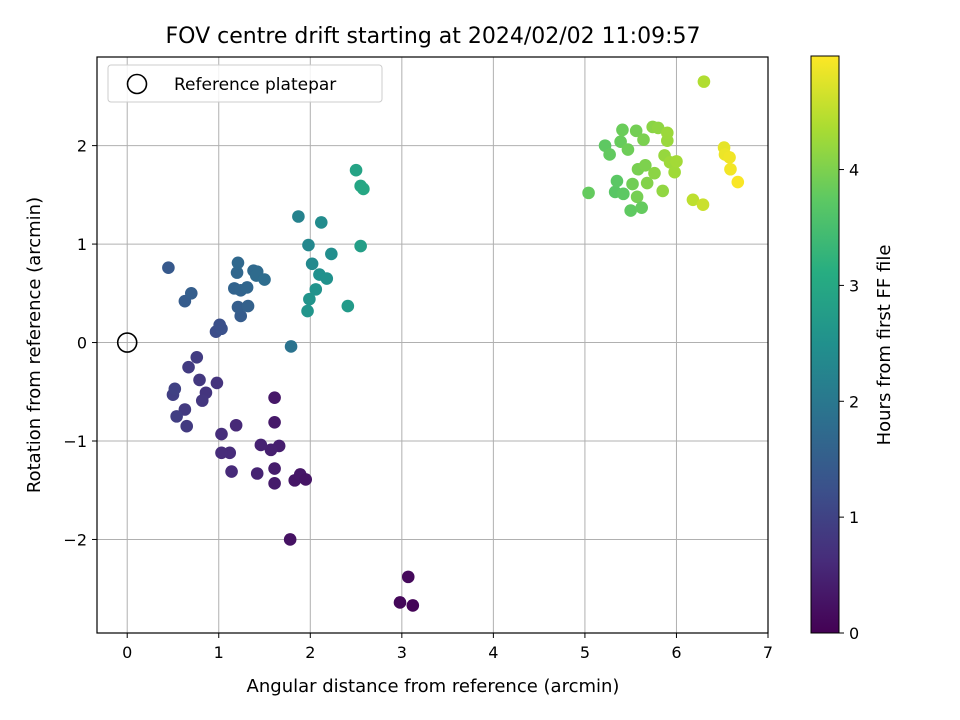 The width and height of the screenshot is (960, 720). What do you see at coordinates (82, 146) in the screenshot?
I see `y-tick-label: 2` at bounding box center [82, 146].